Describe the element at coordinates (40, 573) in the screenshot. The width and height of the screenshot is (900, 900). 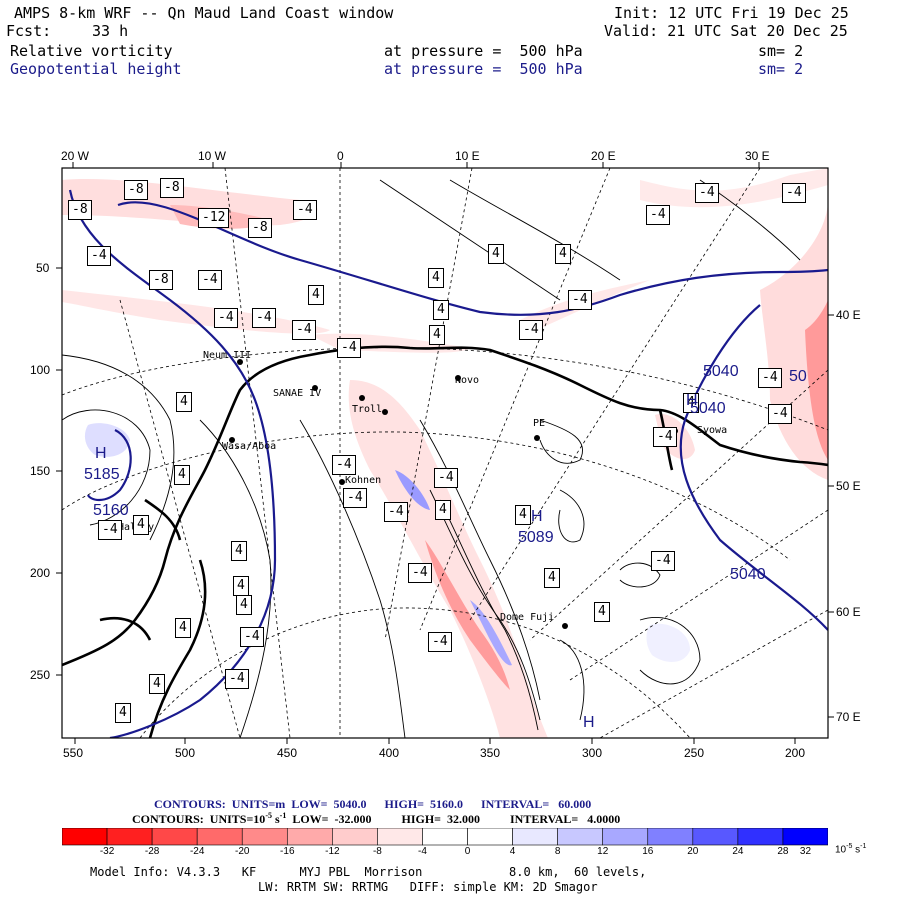
I see `left-axis-label: 200` at that location.